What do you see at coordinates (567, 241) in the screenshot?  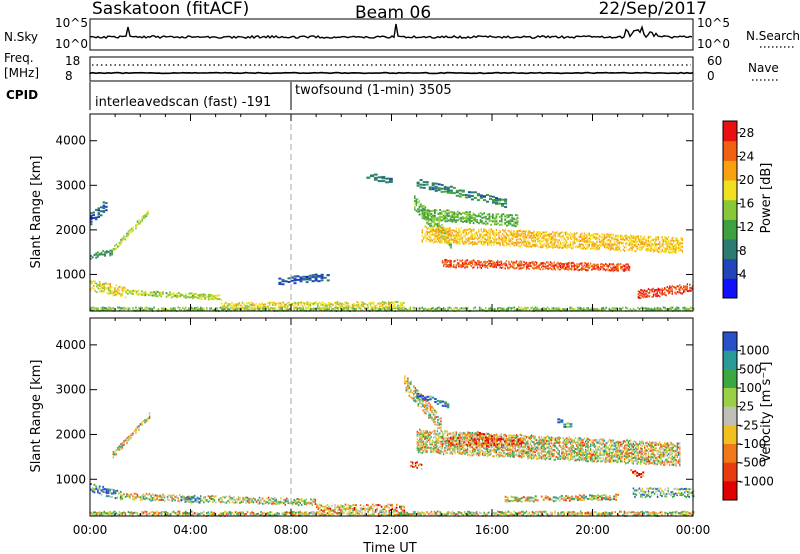 I see `range-cell-2058` at bounding box center [567, 241].